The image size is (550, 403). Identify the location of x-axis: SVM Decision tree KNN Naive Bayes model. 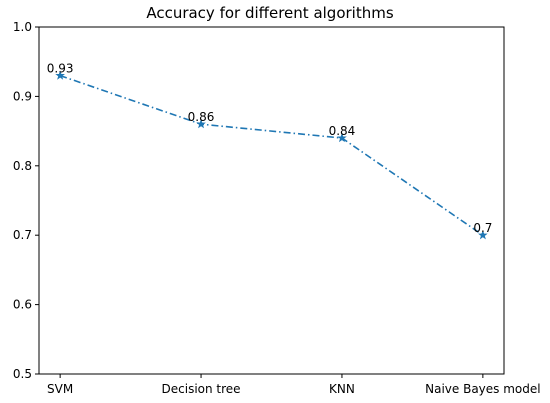
(294, 385).